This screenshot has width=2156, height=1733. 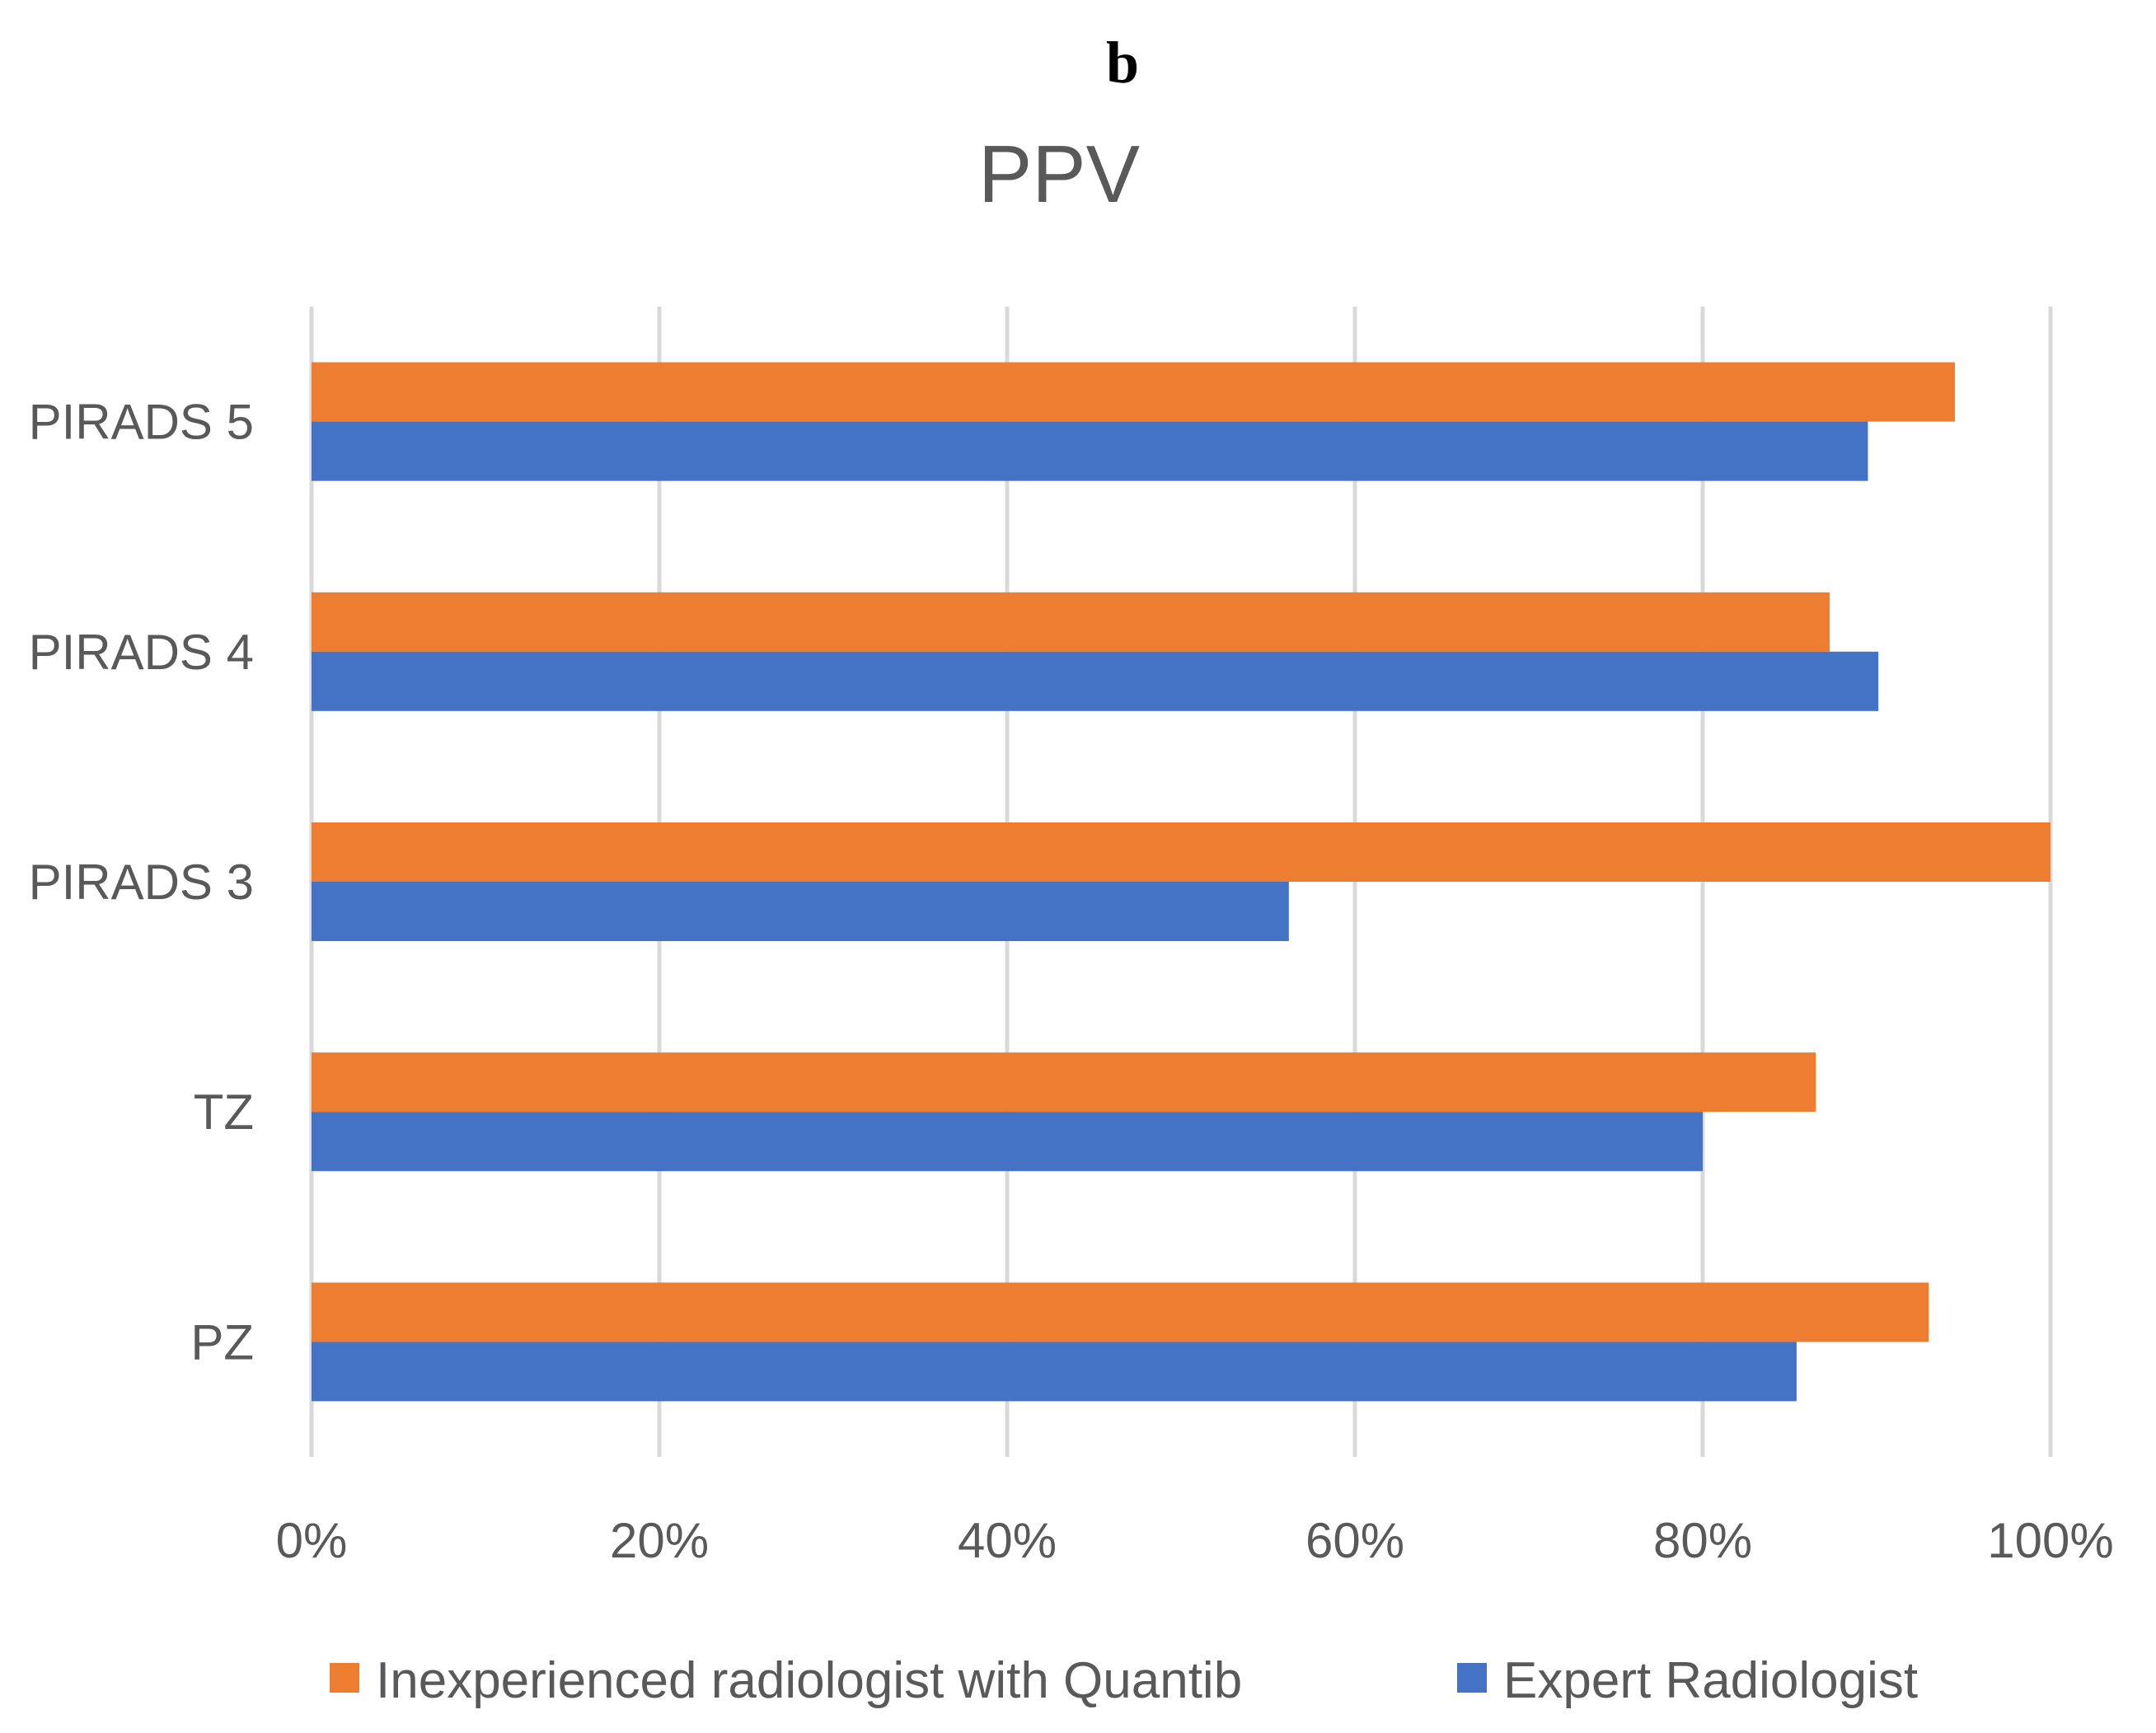 What do you see at coordinates (1710, 1680) in the screenshot?
I see `legend-label-expert: Expert Radiologist` at bounding box center [1710, 1680].